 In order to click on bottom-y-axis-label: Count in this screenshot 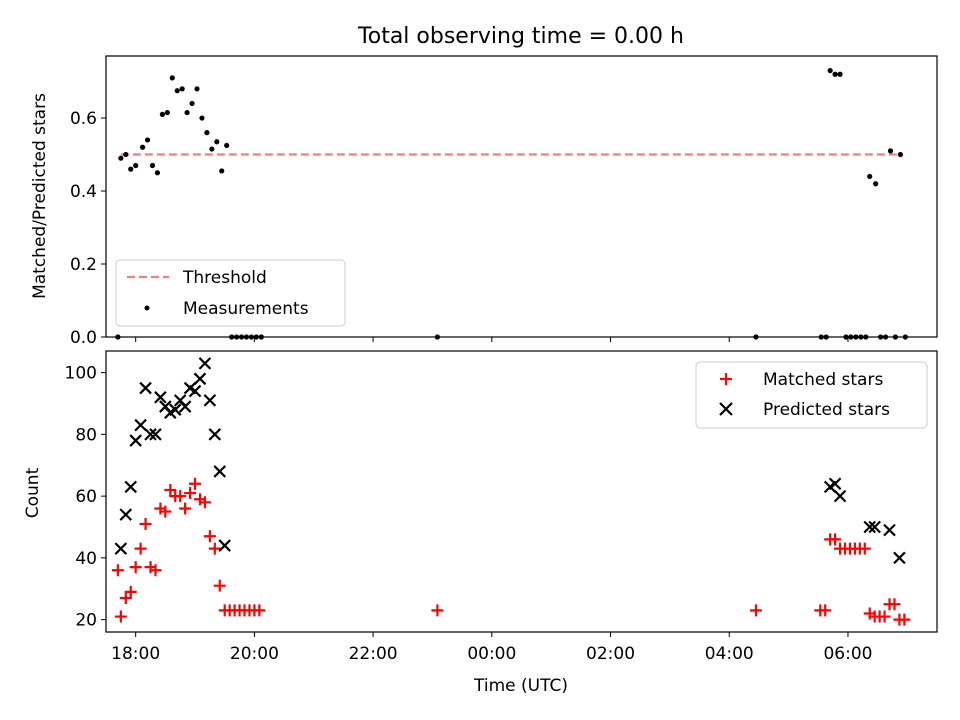, I will do `click(33, 492)`.